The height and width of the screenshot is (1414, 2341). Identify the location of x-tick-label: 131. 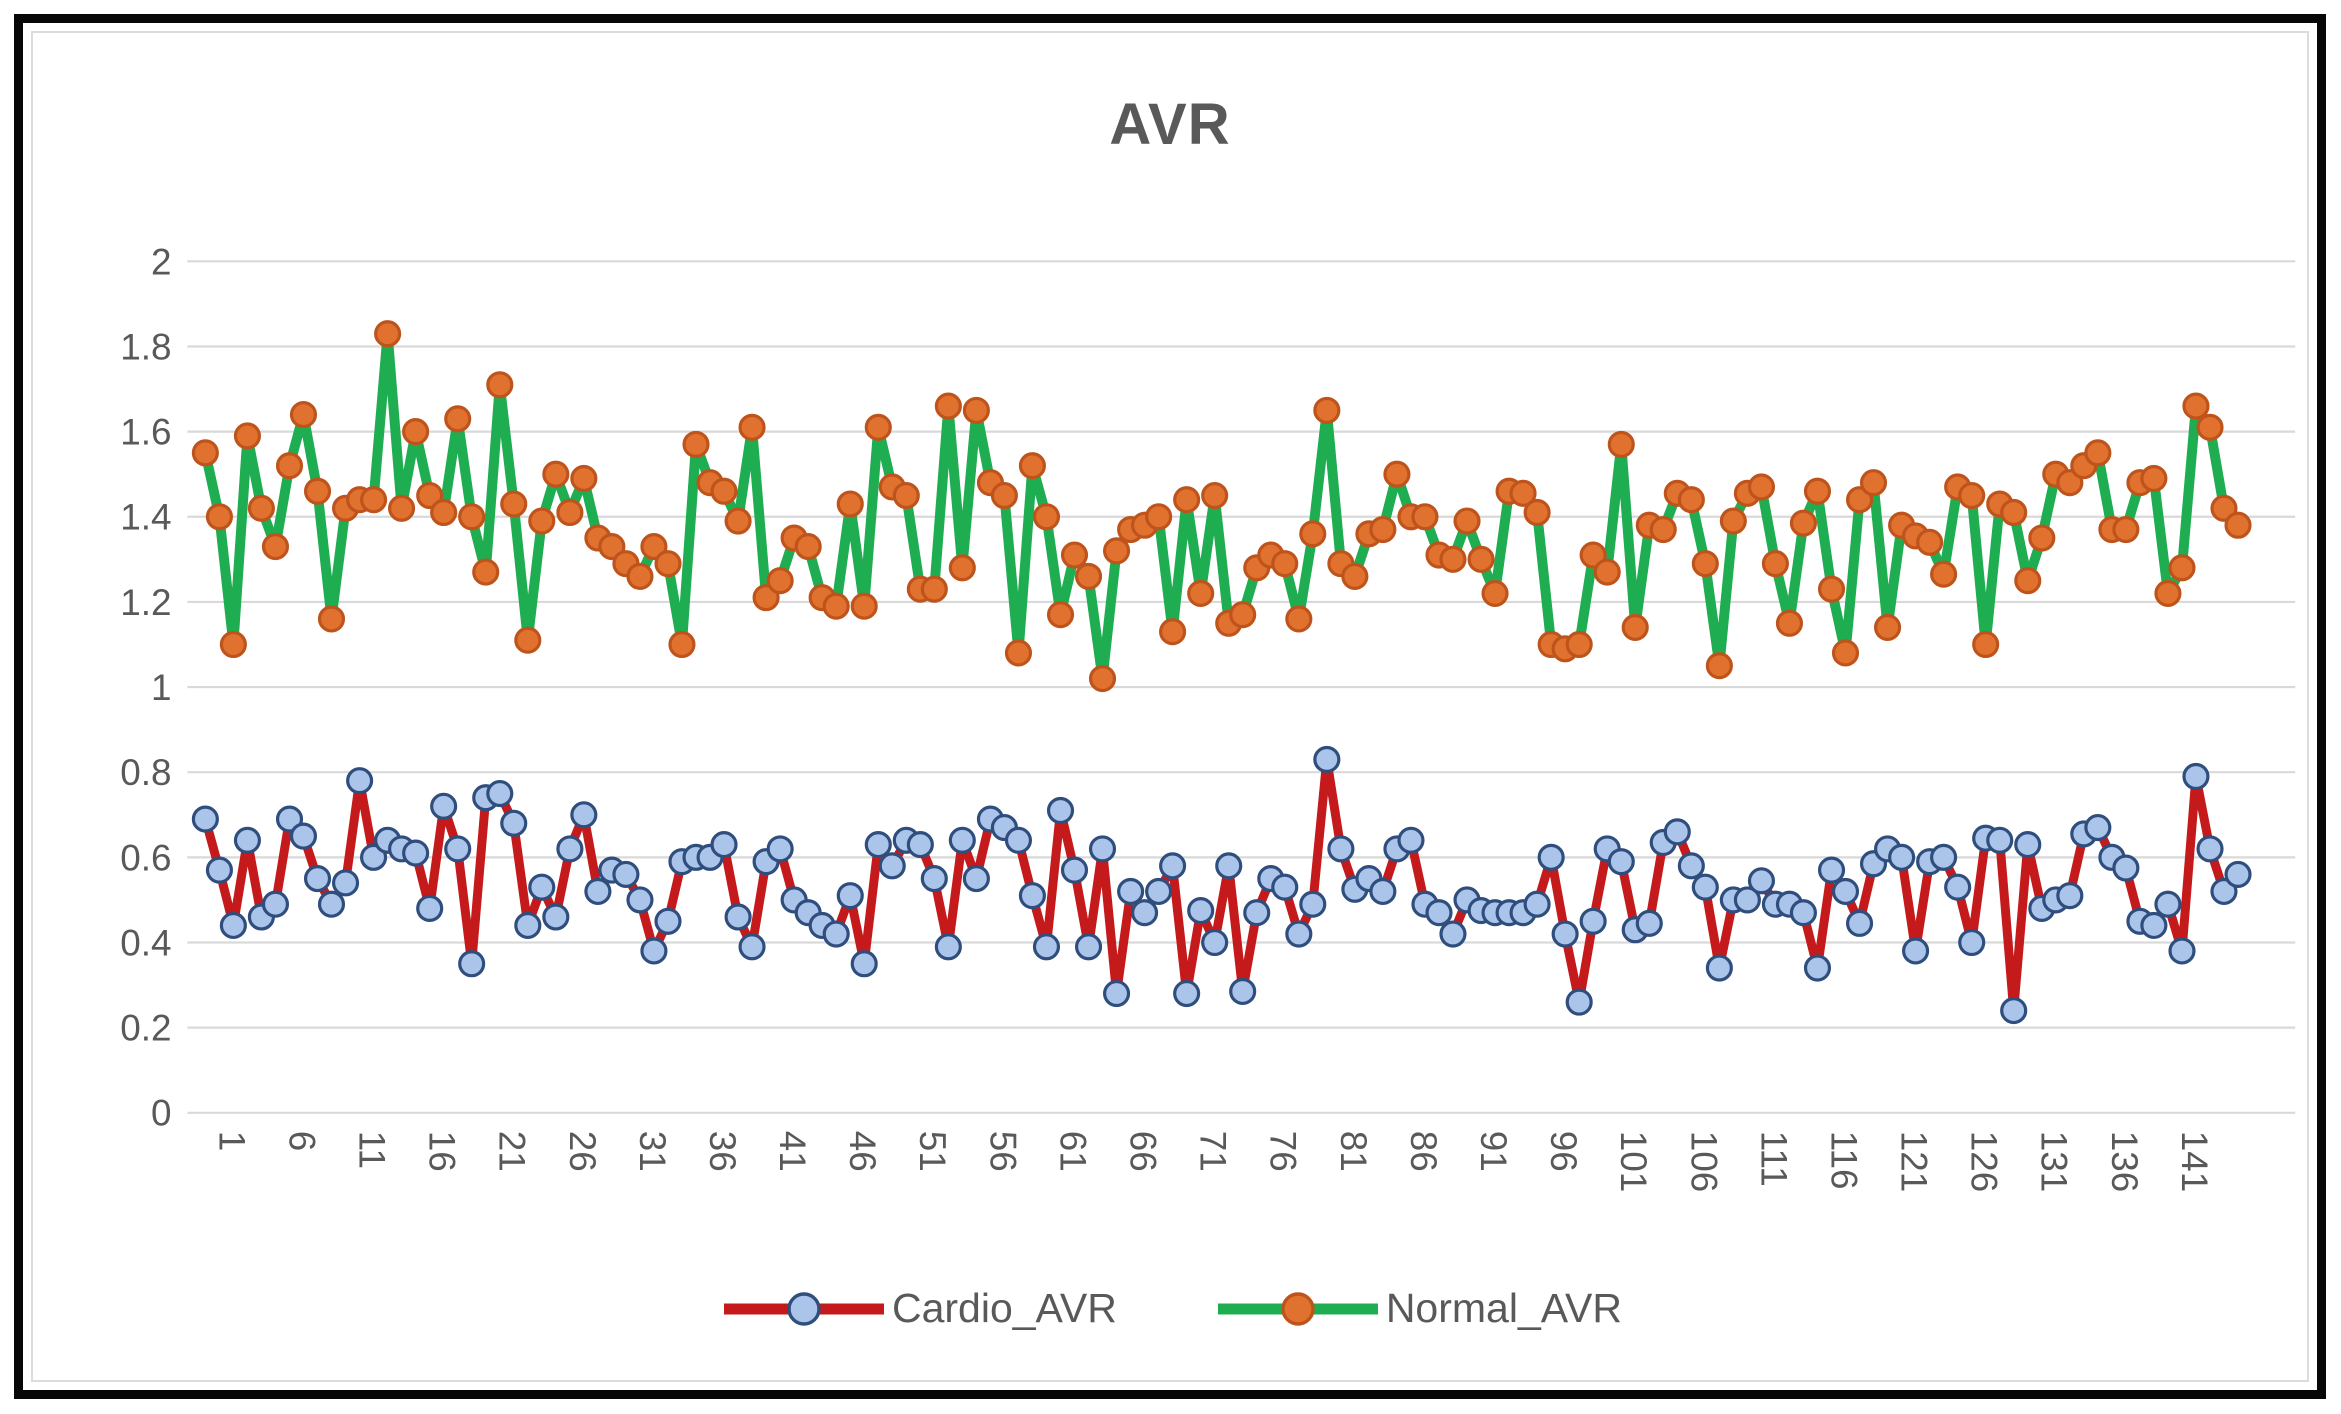
(2054, 1162).